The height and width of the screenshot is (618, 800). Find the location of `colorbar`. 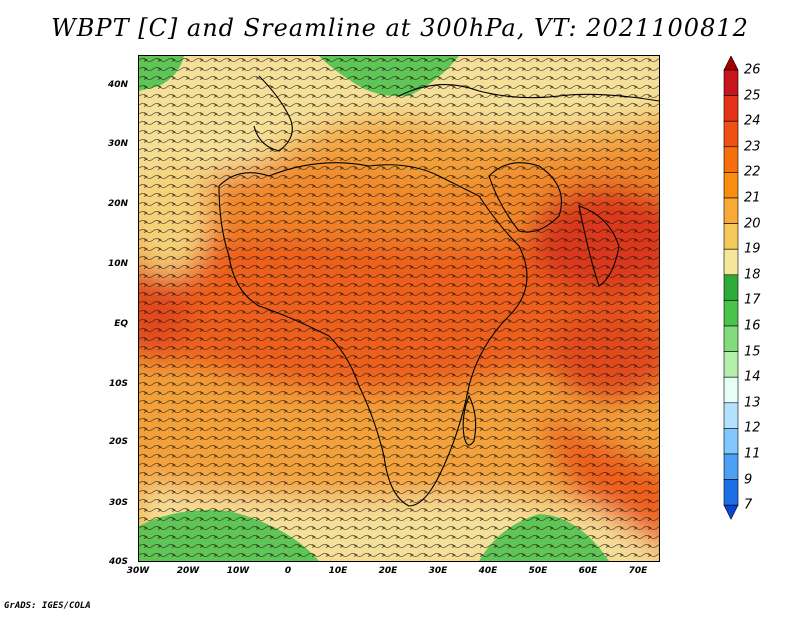

colorbar is located at coordinates (731, 288).